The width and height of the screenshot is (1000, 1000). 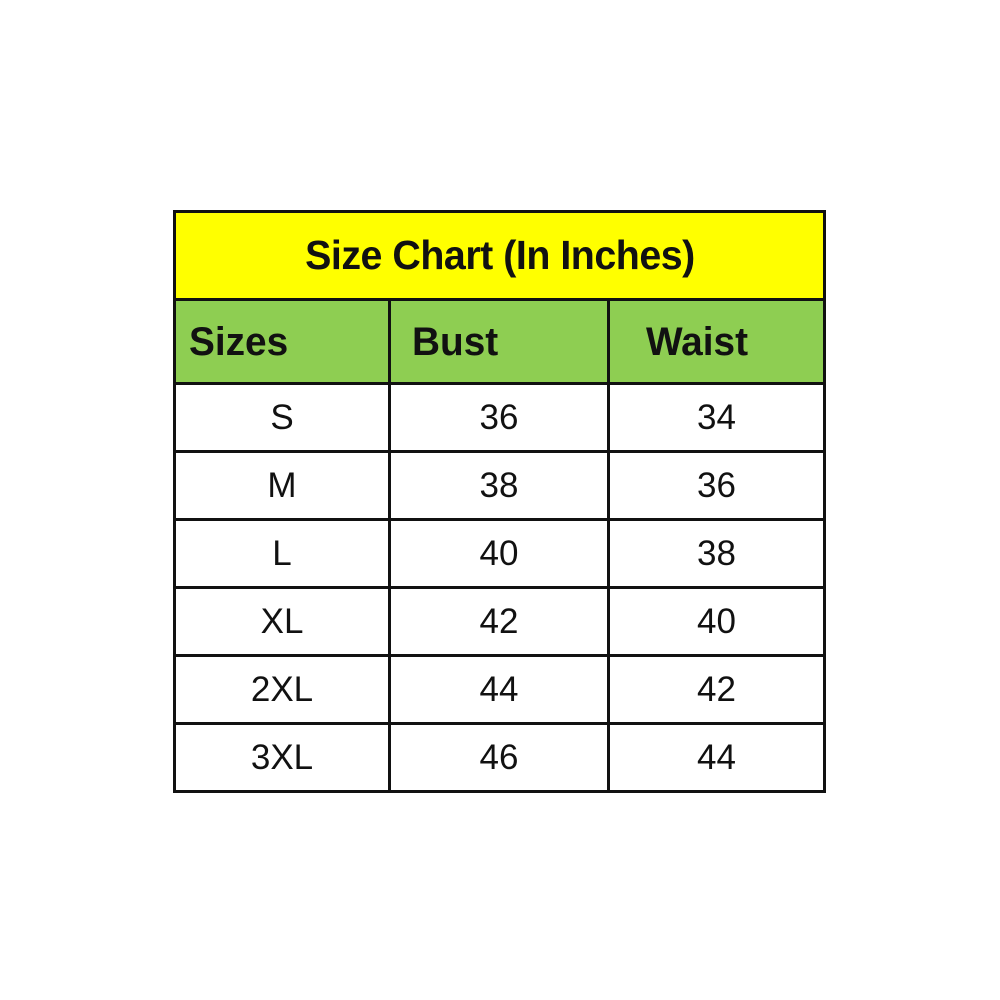 I want to click on size-chart-title: Size Chart (In Inches), so click(x=499, y=255).